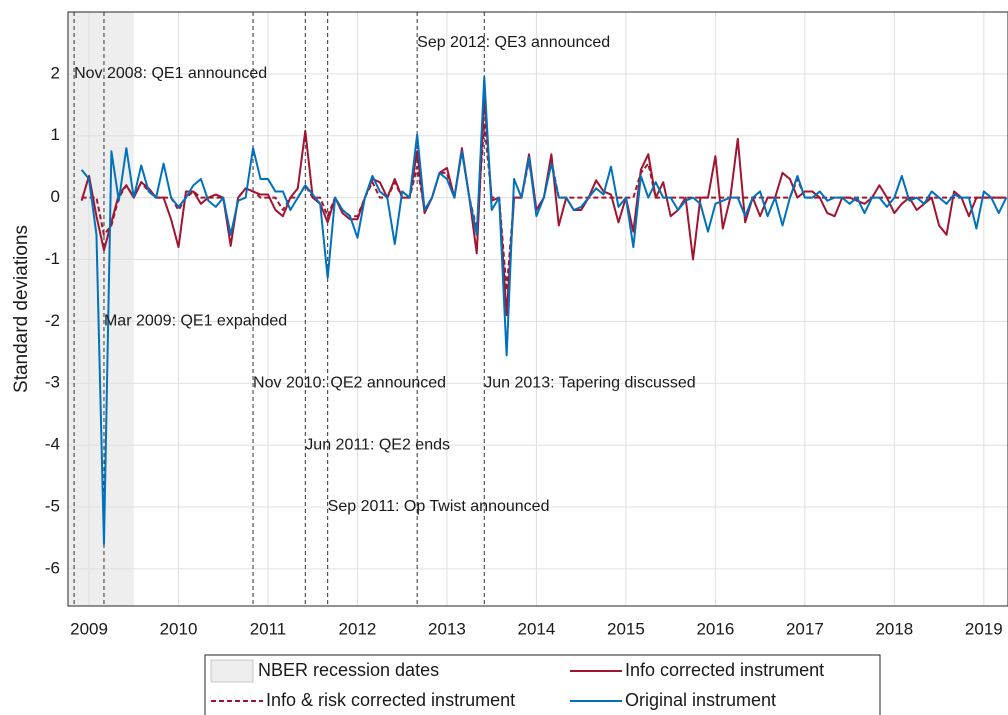 The height and width of the screenshot is (715, 1008). What do you see at coordinates (55, 196) in the screenshot?
I see `y-tick-label: 0` at bounding box center [55, 196].